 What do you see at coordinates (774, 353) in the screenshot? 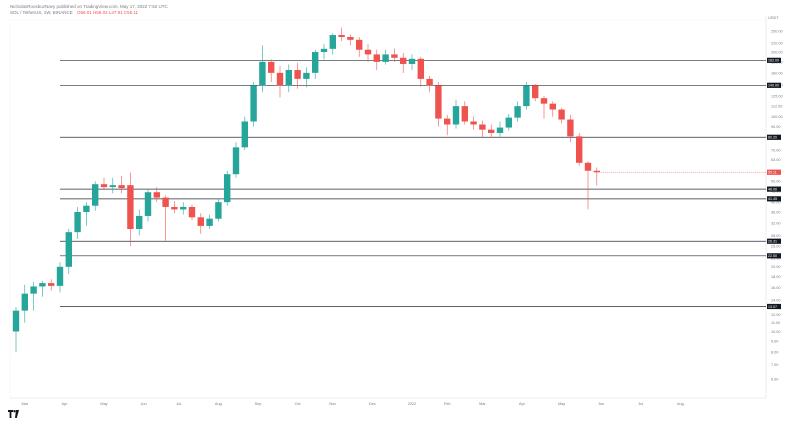
I see `price-tick-label: 8.00` at bounding box center [774, 353].